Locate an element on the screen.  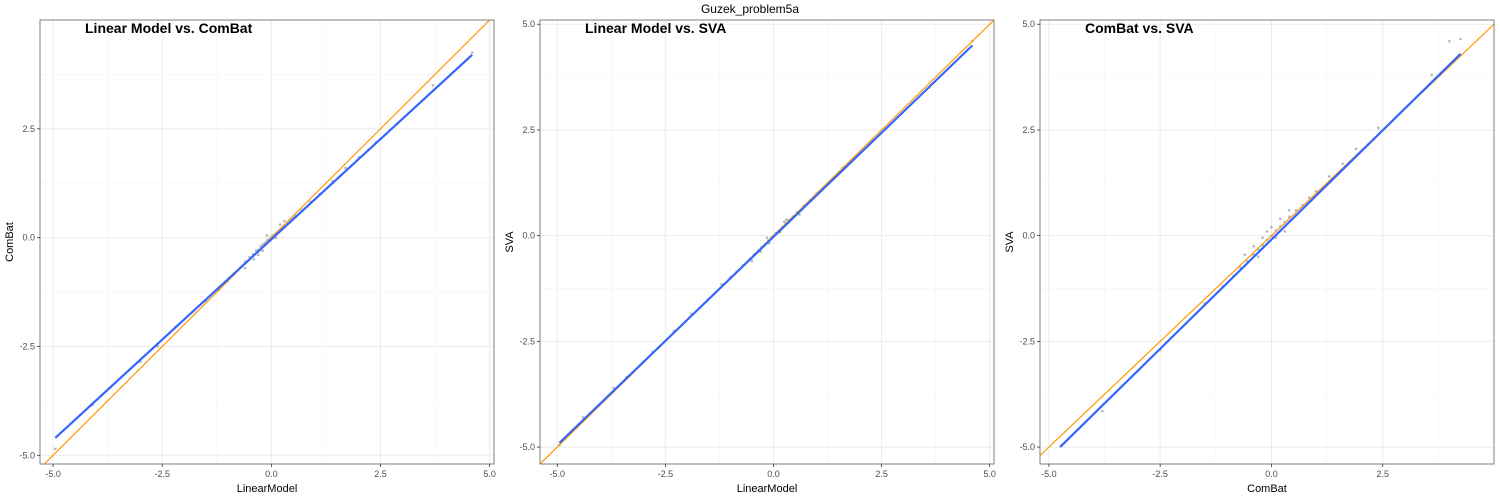
panel-title: Linear Model vs. ComBat is located at coordinates (169, 28).